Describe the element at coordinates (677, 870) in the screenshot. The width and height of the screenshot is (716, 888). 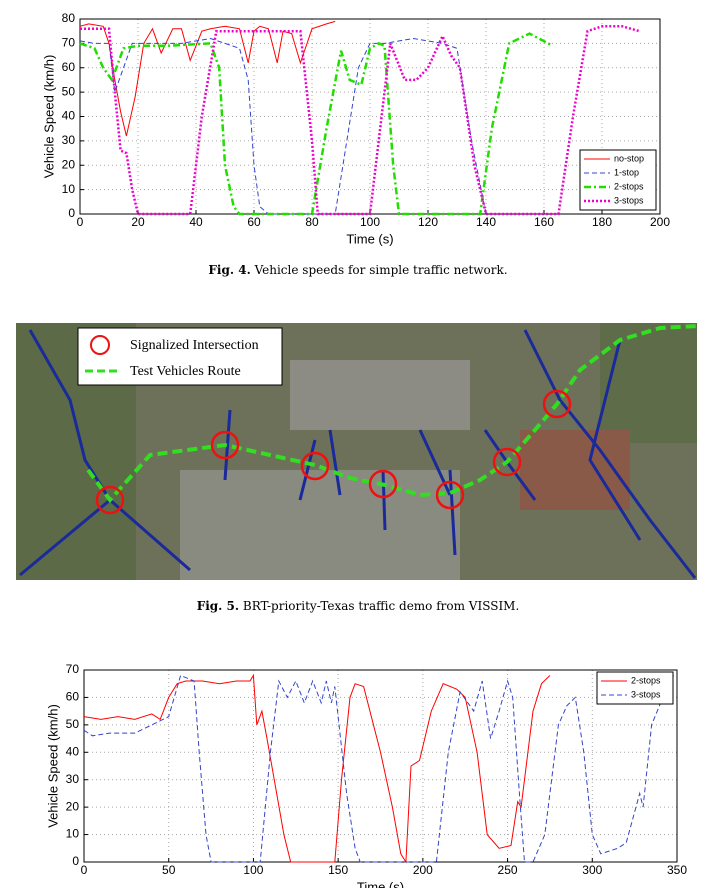
I see `x-tick-label: 350` at that location.